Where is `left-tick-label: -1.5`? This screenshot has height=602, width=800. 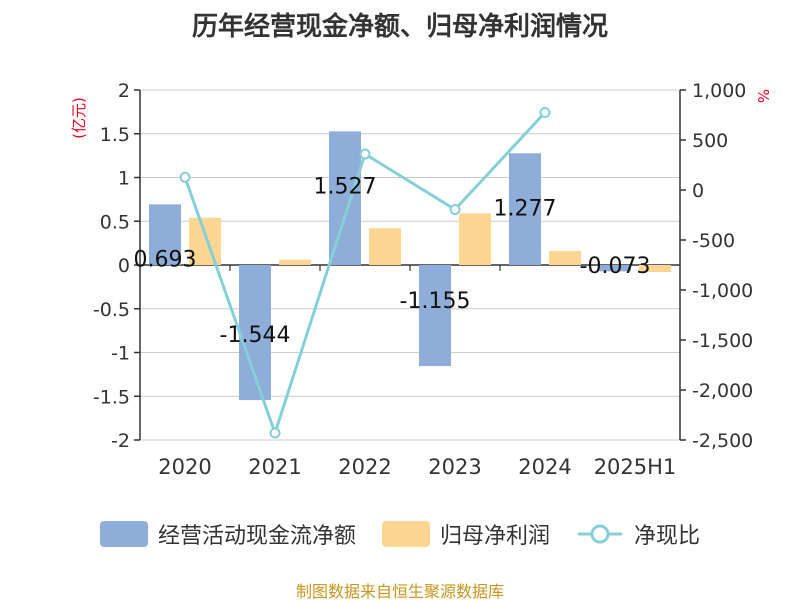 left-tick-label: -1.5 is located at coordinates (111, 397).